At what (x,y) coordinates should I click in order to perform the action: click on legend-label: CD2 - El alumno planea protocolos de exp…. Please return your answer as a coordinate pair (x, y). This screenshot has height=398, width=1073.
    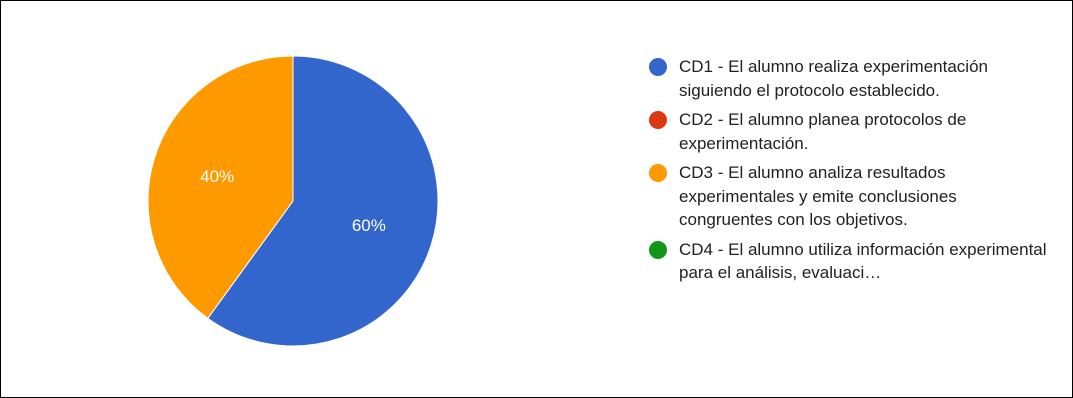
    Looking at the image, I should click on (823, 131).